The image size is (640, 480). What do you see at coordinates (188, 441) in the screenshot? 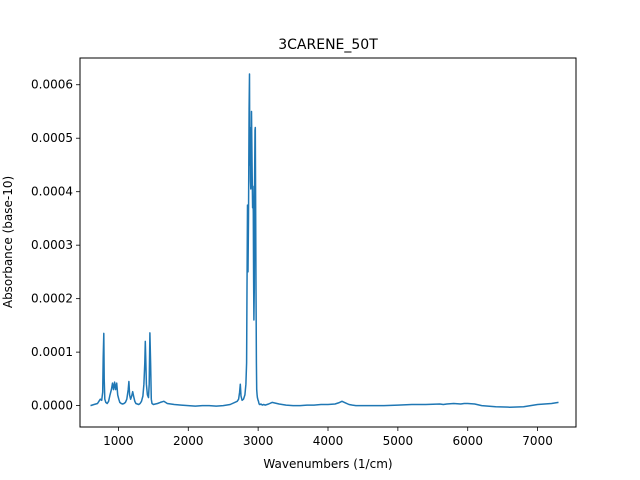
I see `x-tick-label: 2000` at bounding box center [188, 441].